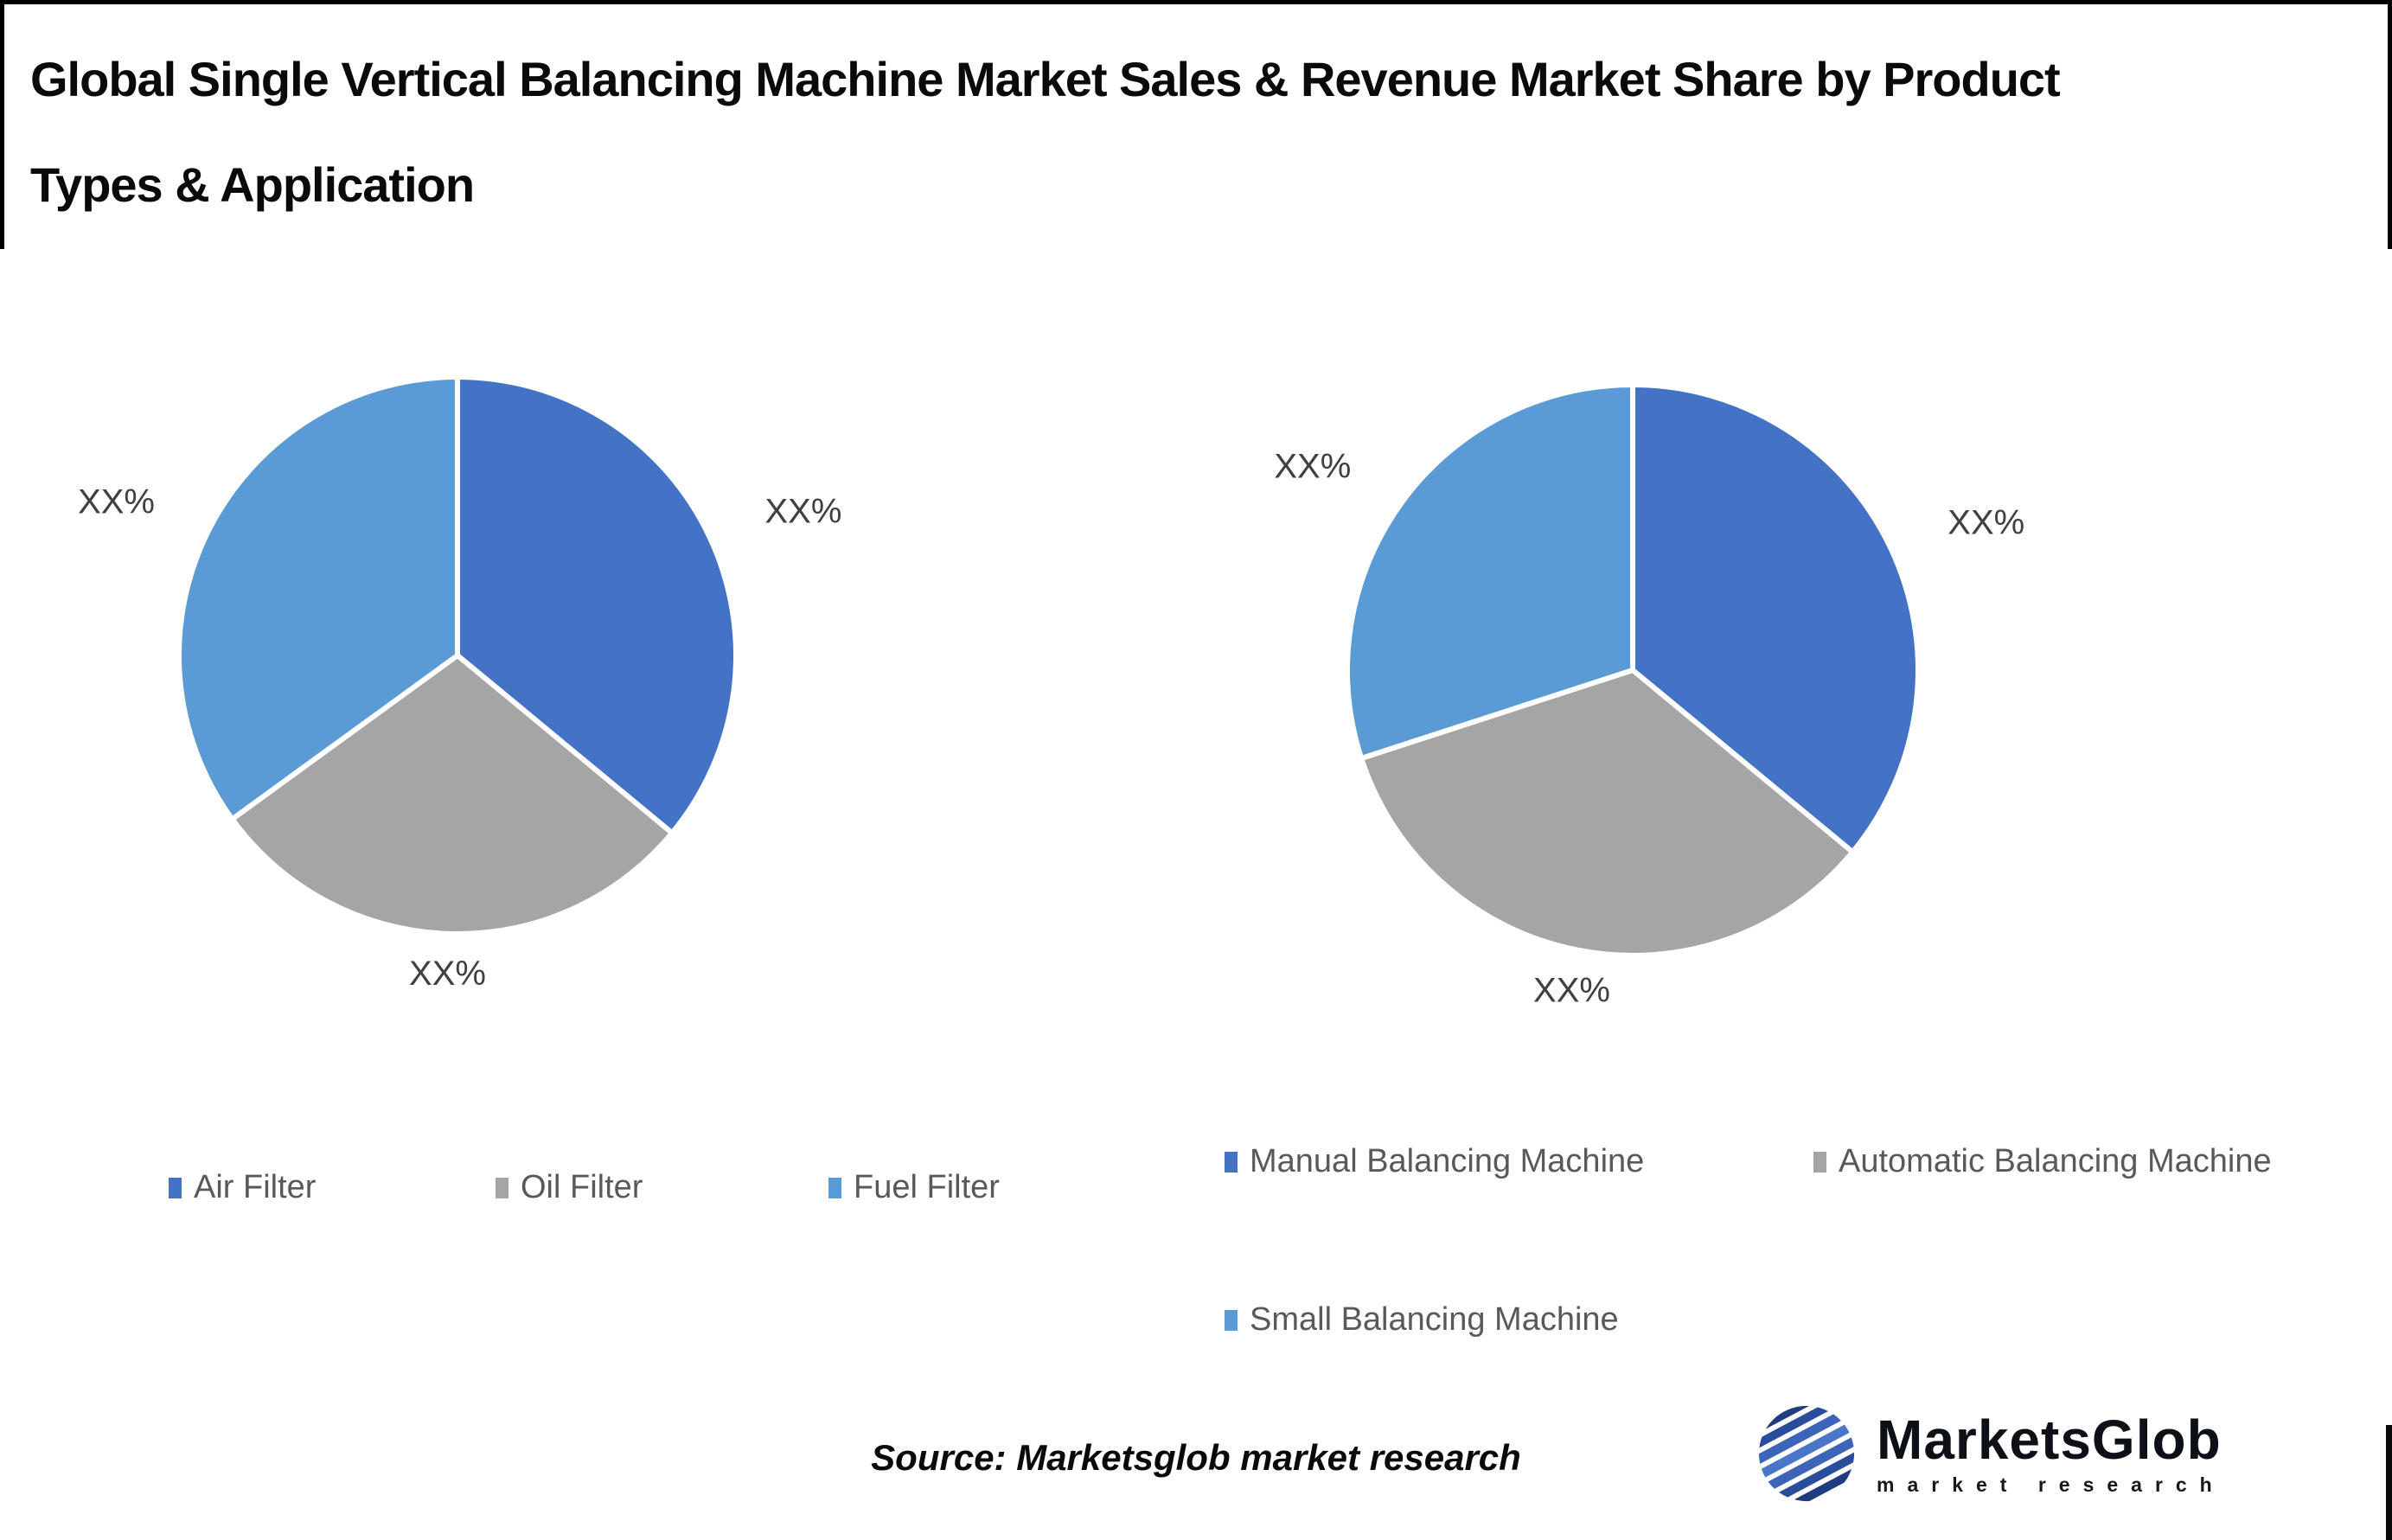  Describe the element at coordinates (452, 795) in the screenshot. I see `pie-slice-oil-filter` at that location.